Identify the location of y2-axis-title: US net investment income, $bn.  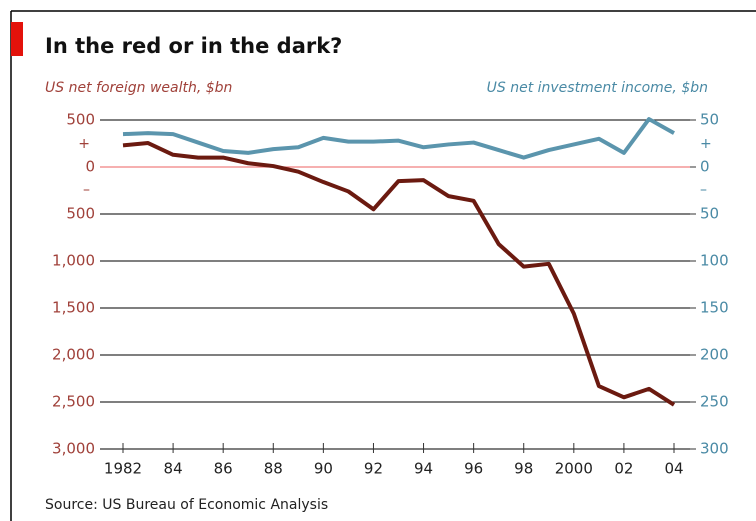
(597, 88).